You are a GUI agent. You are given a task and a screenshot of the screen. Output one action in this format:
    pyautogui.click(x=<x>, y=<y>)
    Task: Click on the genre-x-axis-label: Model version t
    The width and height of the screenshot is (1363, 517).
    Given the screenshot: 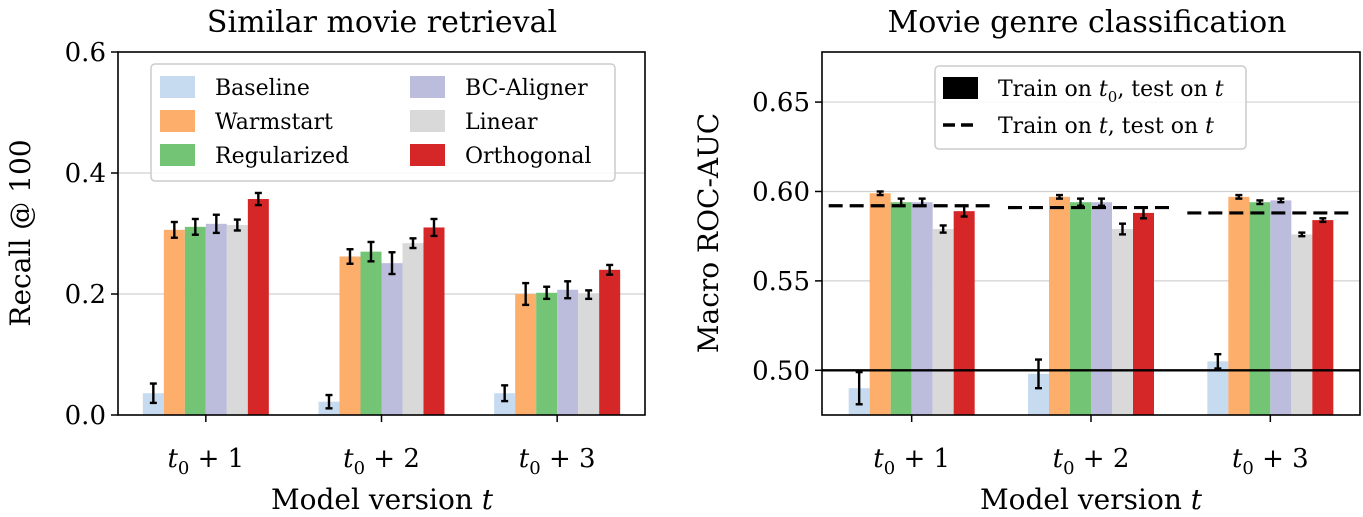 What is the action you would take?
    pyautogui.click(x=1091, y=499)
    